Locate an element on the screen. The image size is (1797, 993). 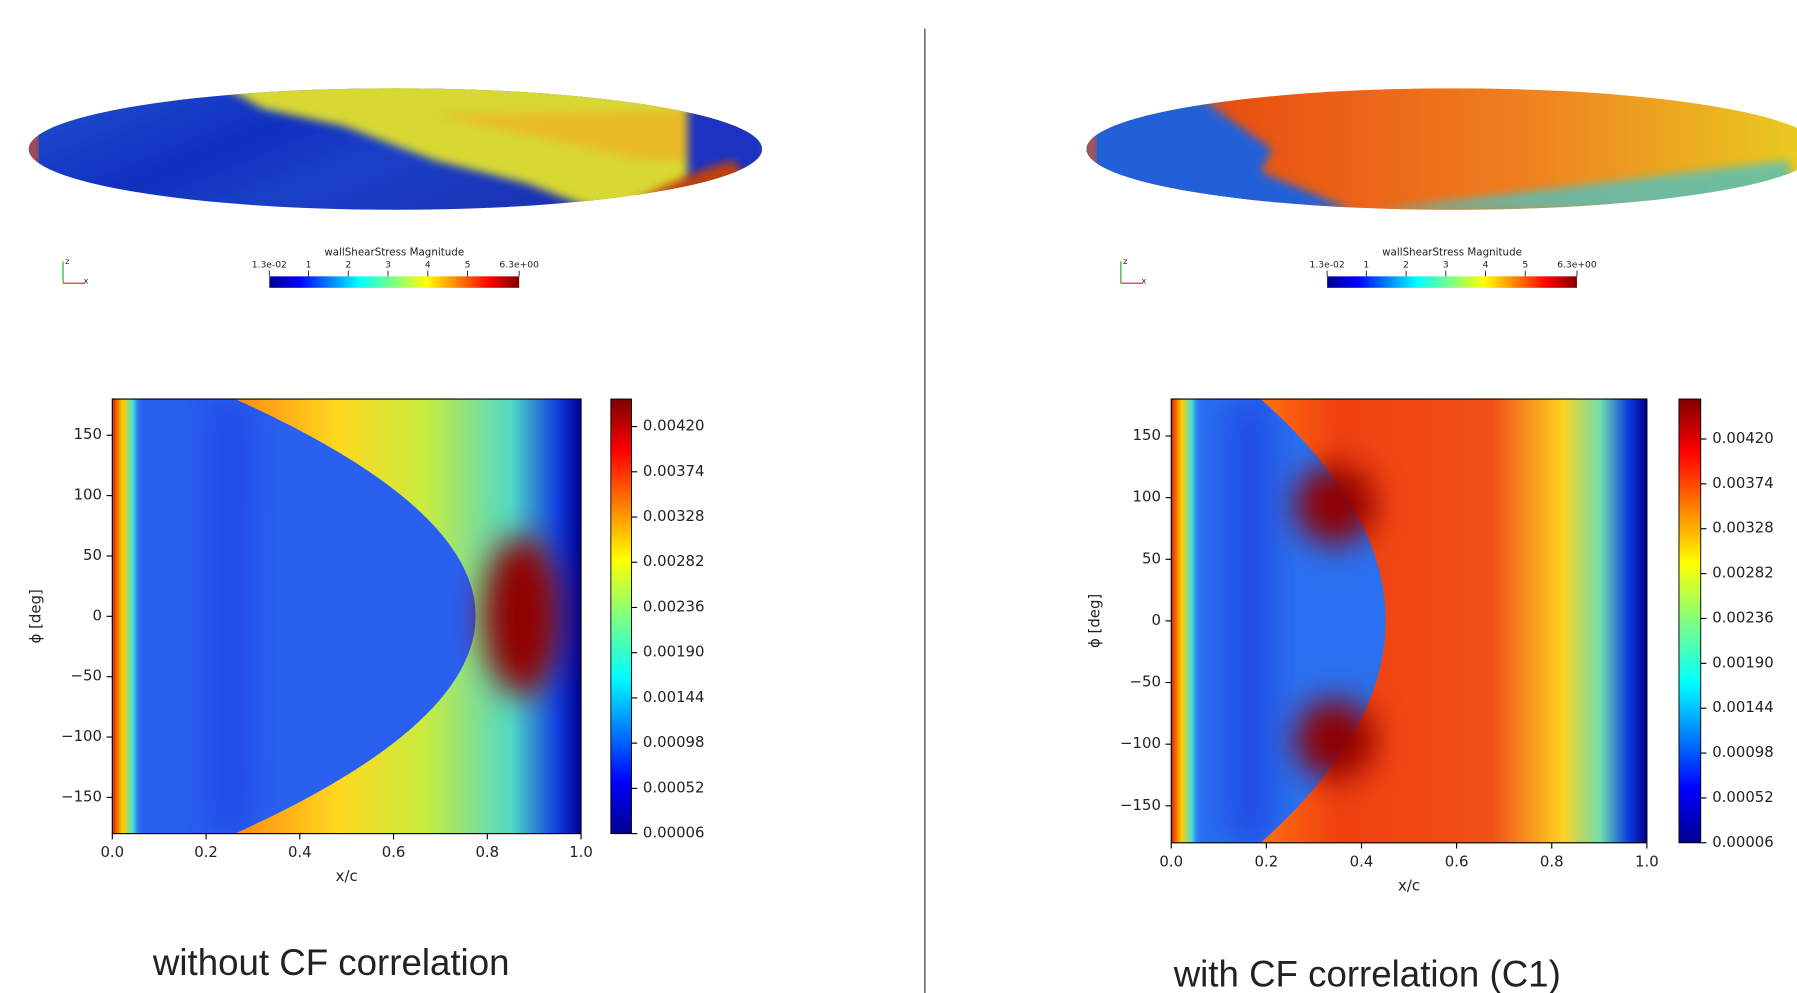
caption: with CF correlation (C1) is located at coordinates (1367, 973).